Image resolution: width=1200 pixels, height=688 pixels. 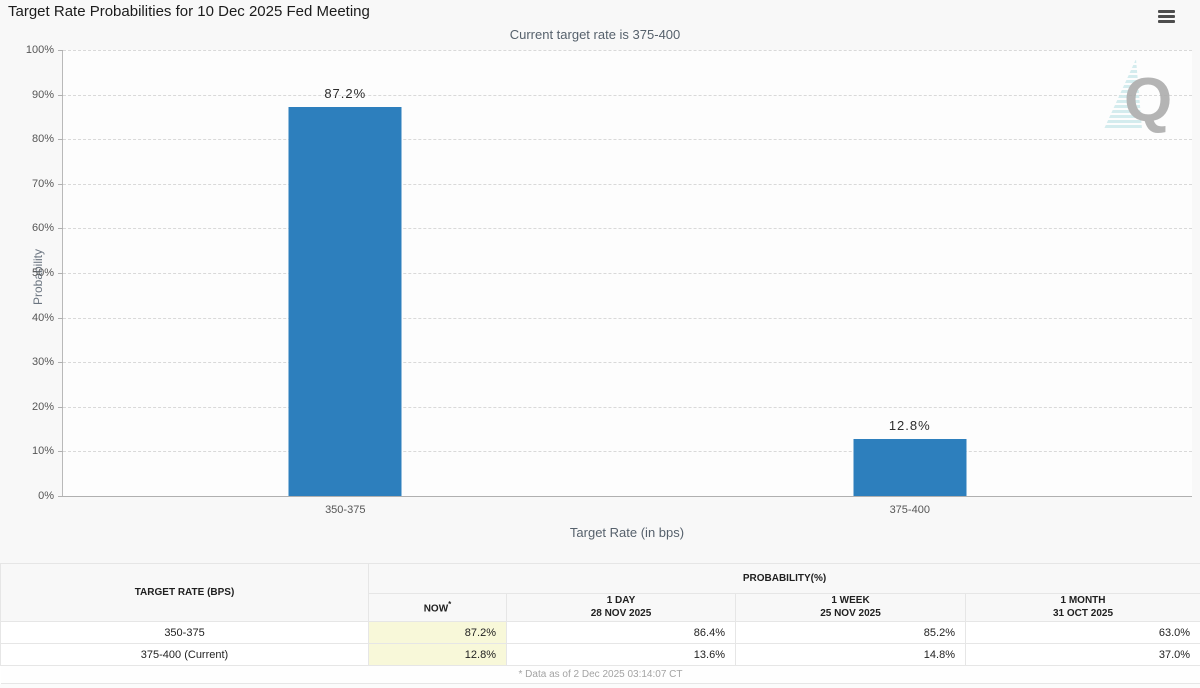 I want to click on col-header-probability-group: PROBABILITY(%), so click(x=783, y=578).